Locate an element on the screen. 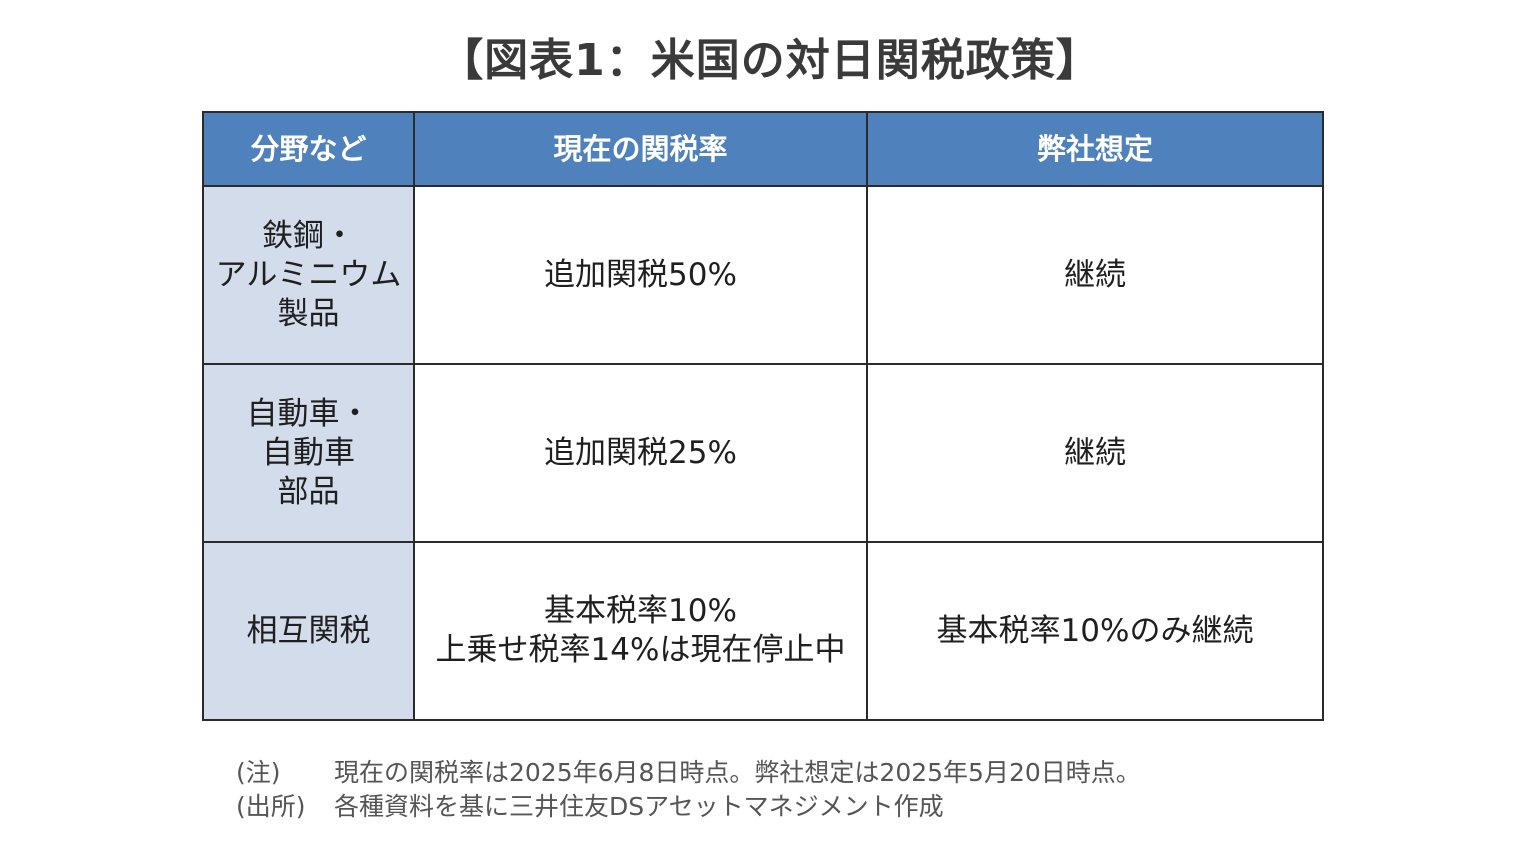 This screenshot has width=1540, height=866. category-line: 自動車 is located at coordinates (308, 452).